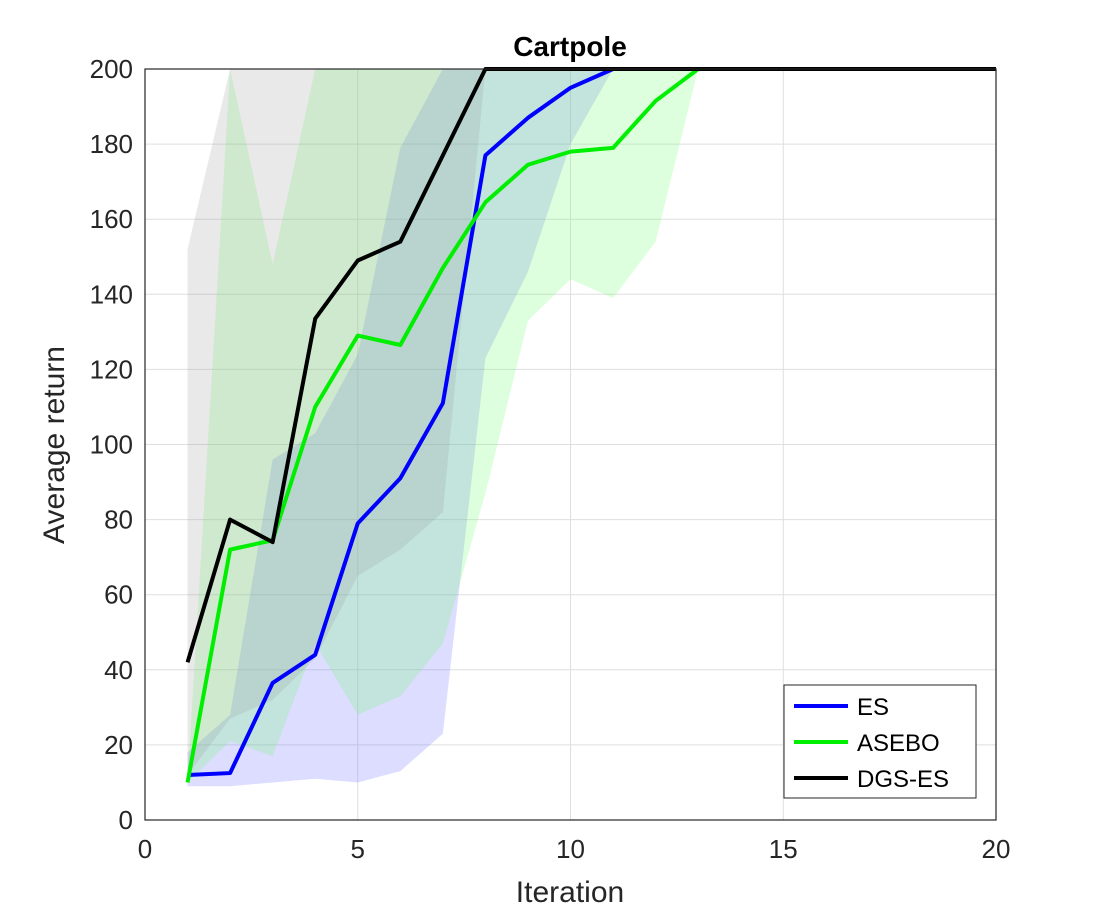 This screenshot has height=920, width=1100. I want to click on legend: ES ASEBO DGS-ES, so click(880, 741).